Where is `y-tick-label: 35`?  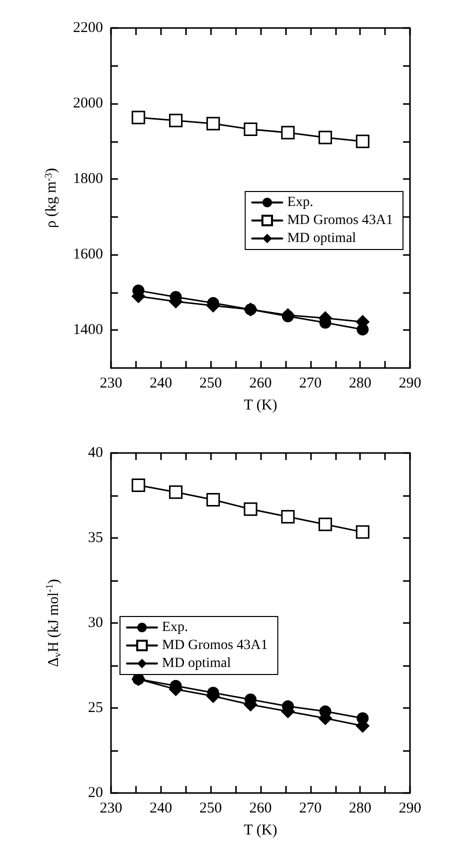 y-tick-label: 35 is located at coordinates (95, 538).